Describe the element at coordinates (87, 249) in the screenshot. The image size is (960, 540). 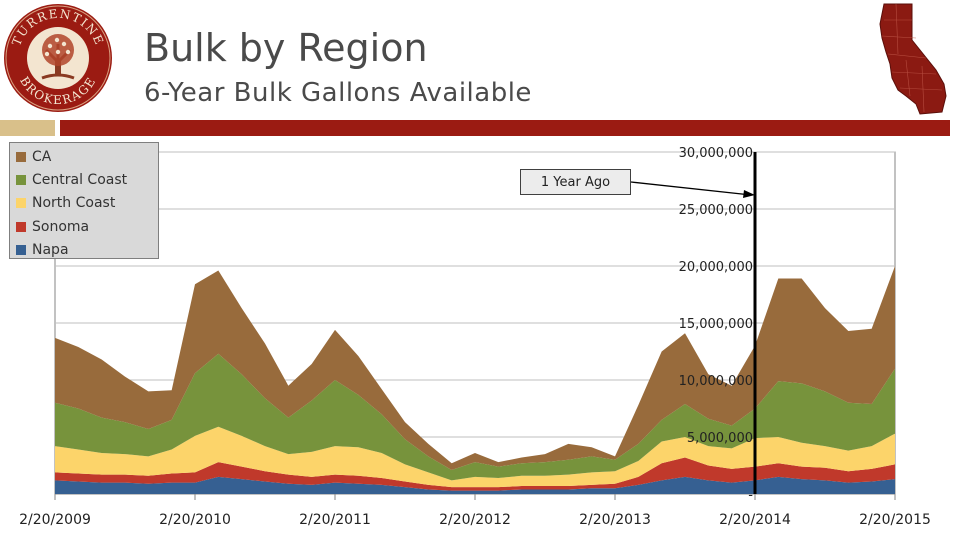
I see `legend-item-napa: Napa` at that location.